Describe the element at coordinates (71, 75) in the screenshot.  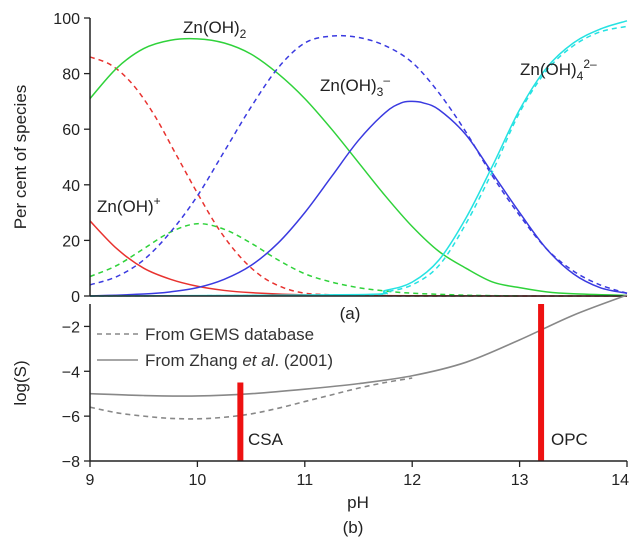
I see `panel-a-y-tick-label-4: 80` at that location.